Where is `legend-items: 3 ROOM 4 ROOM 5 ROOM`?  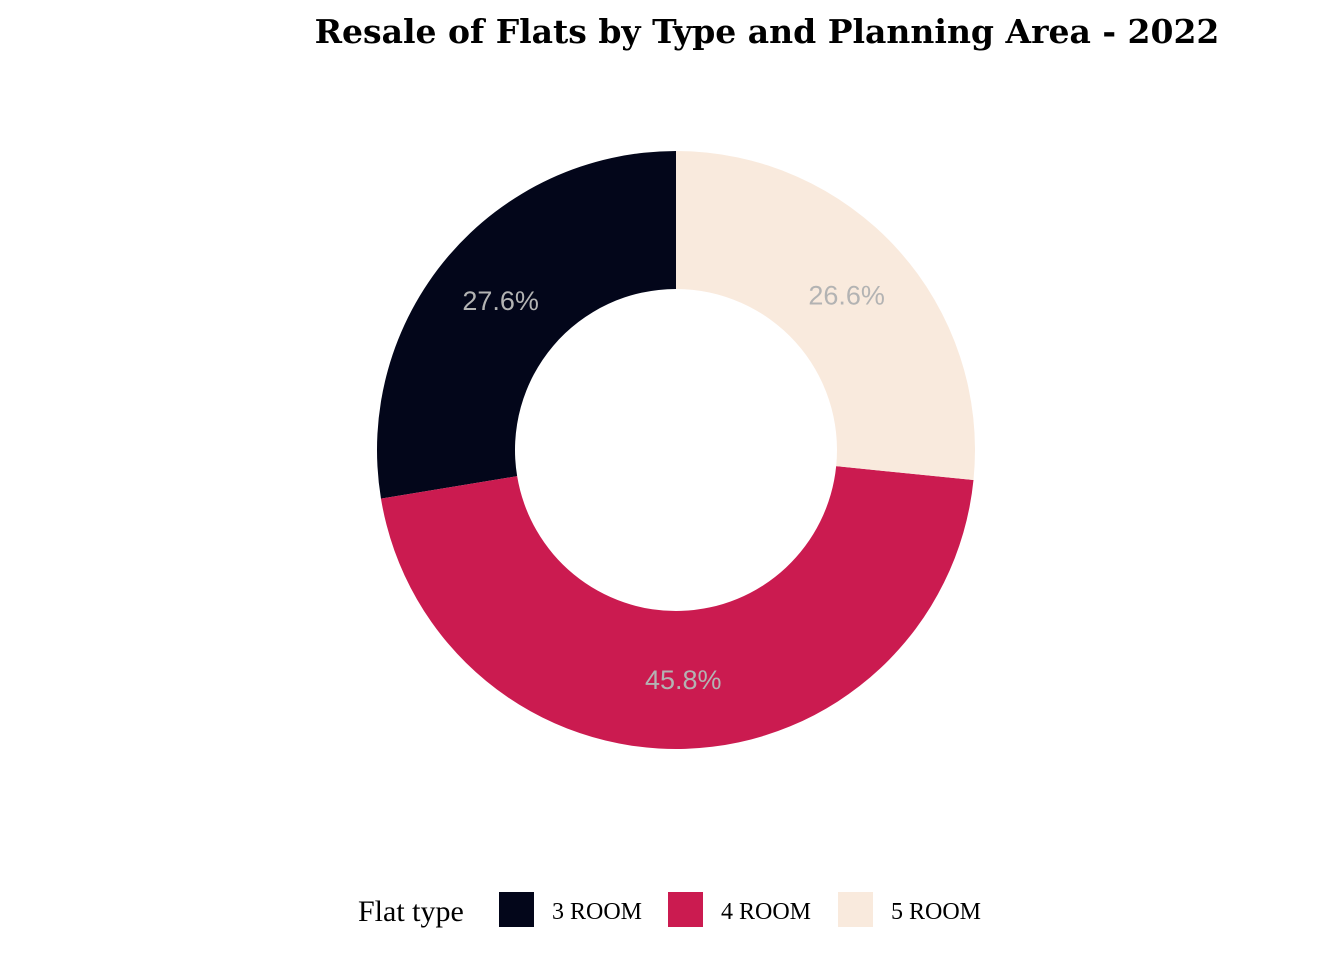 legend-items: 3 ROOM 4 ROOM 5 ROOM is located at coordinates (740, 909).